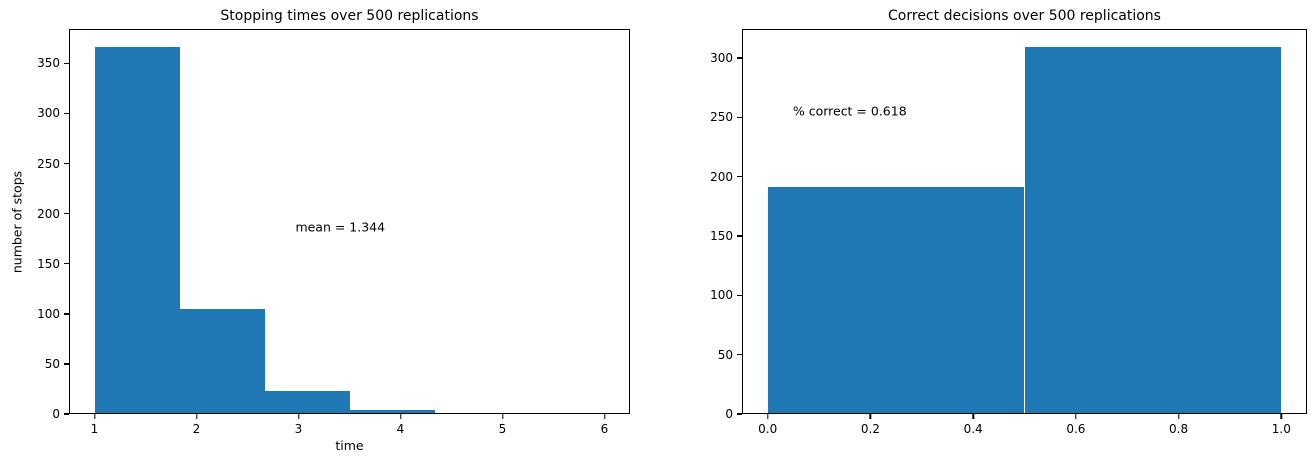 The image size is (1315, 468). What do you see at coordinates (870, 429) in the screenshot?
I see `x-tick-label: 0.2` at bounding box center [870, 429].